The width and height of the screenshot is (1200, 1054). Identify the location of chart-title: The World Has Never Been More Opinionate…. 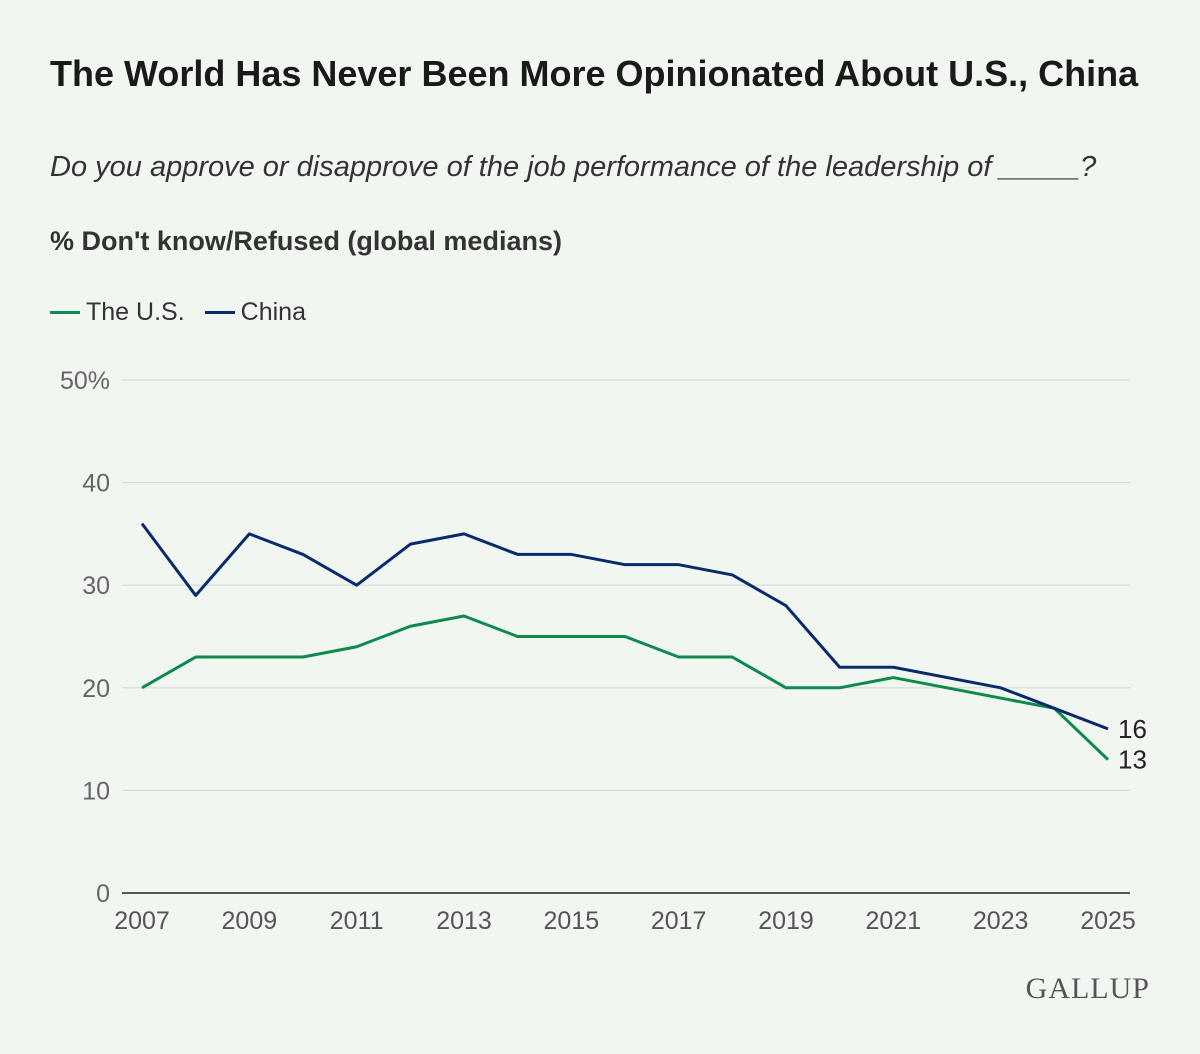
(594, 73).